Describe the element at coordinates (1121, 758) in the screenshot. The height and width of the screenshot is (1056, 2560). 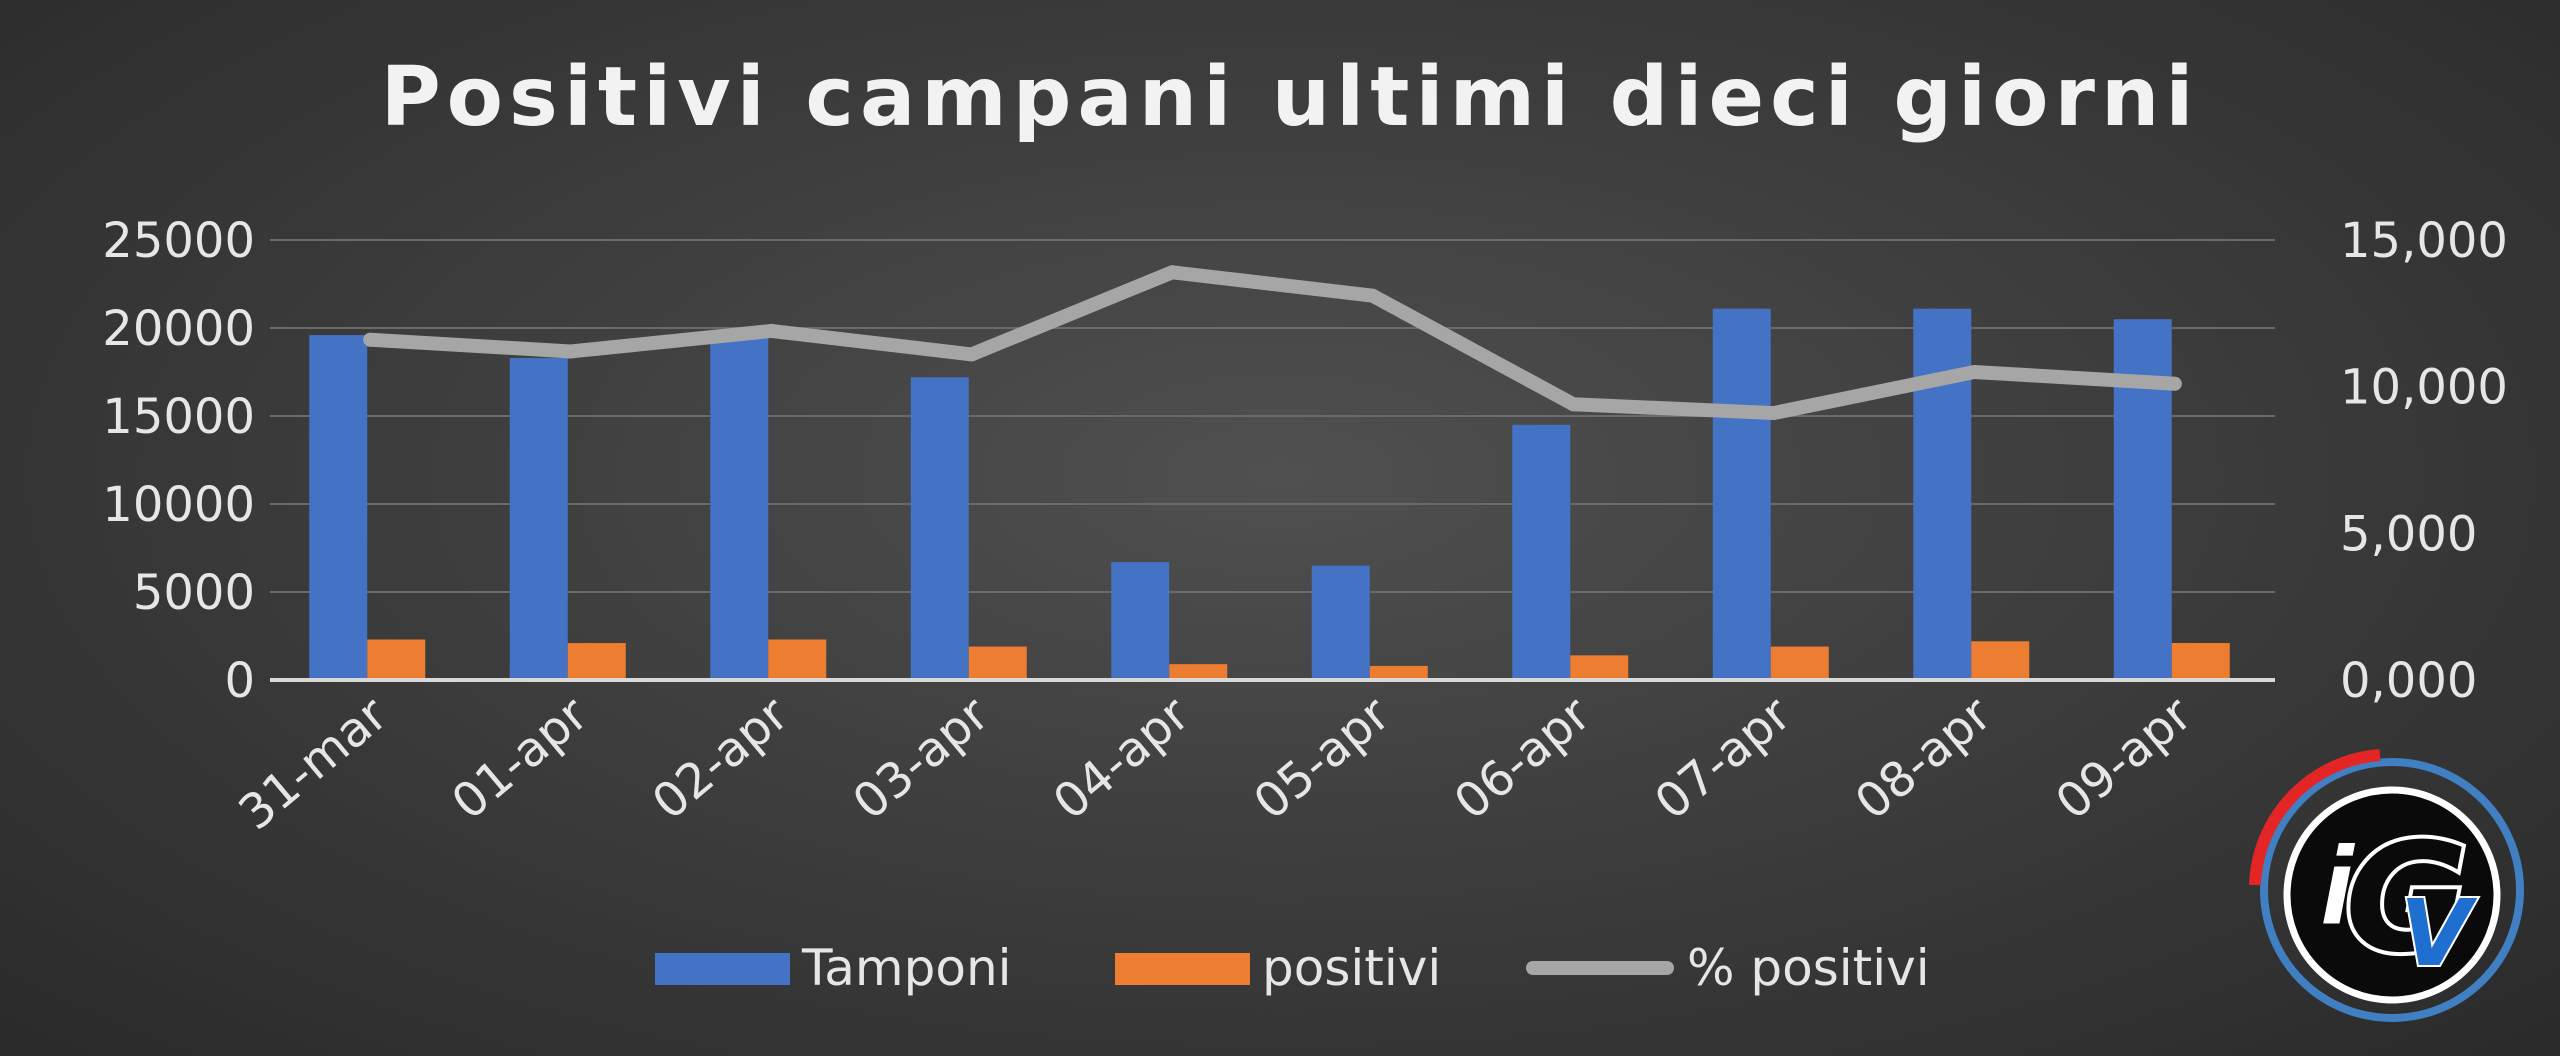
I see `x-tick-label: 04-apr` at that location.